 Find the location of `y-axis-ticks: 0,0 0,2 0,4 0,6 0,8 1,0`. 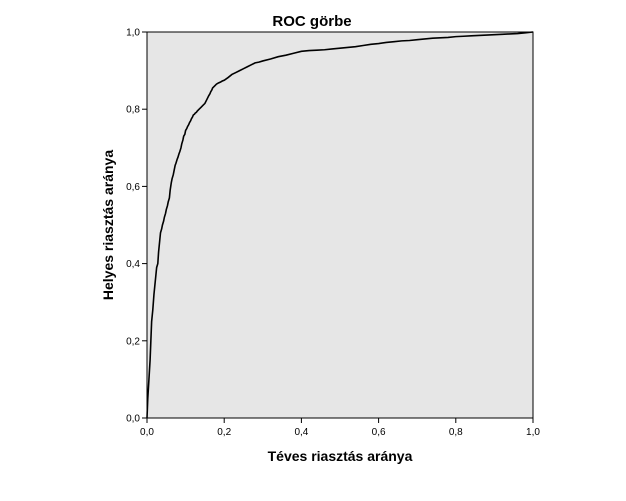

y-axis-ticks: 0,0 0,2 0,4 0,6 0,8 1,0 is located at coordinates (136, 226).